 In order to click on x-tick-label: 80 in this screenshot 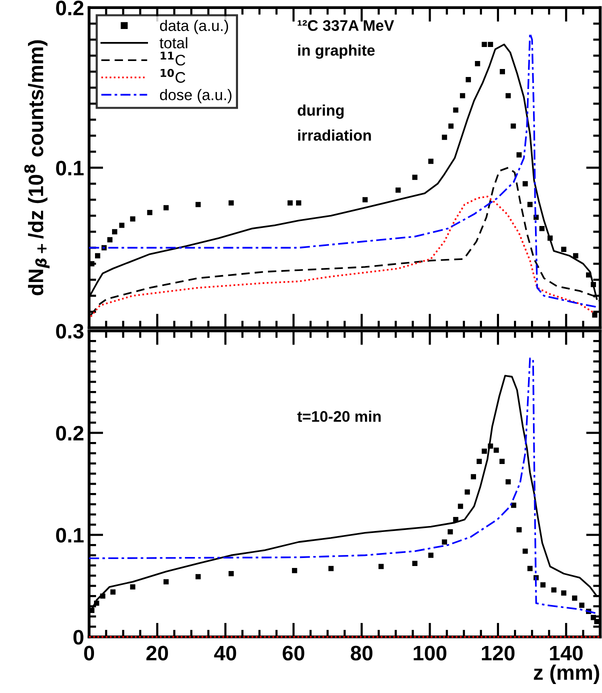, I will do `click(361, 653)`.